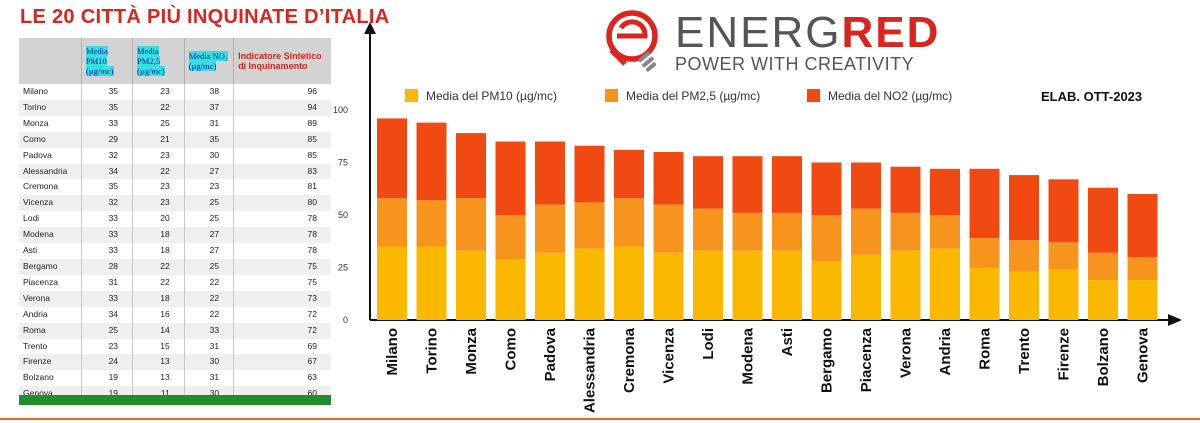  I want to click on table-row: Asti 33 18 27 78, so click(175, 251).